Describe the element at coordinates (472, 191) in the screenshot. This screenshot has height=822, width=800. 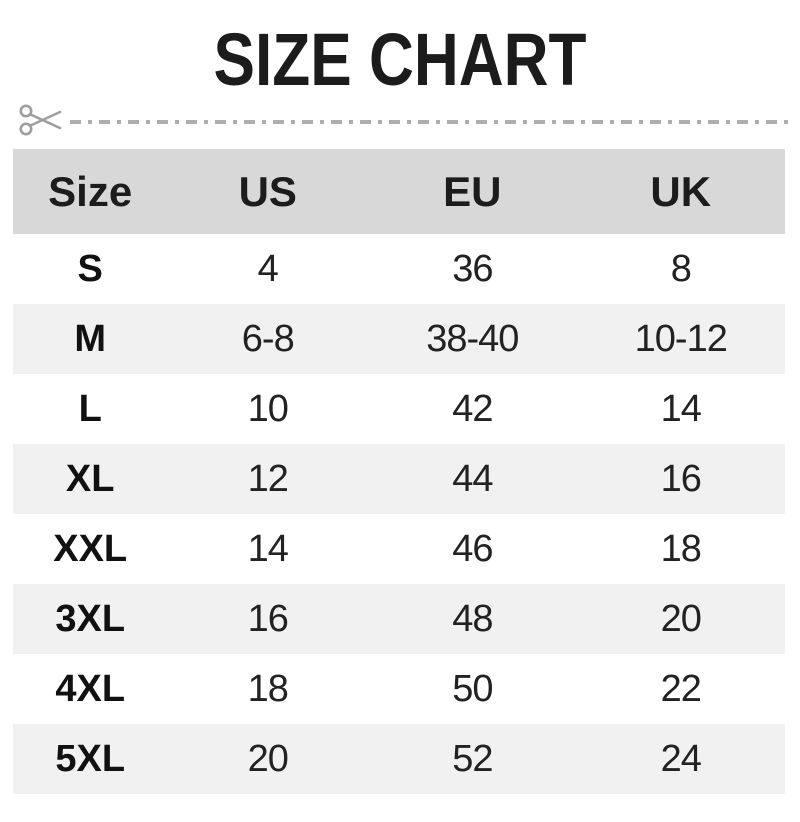
I see `header-cell-eu: EU` at that location.